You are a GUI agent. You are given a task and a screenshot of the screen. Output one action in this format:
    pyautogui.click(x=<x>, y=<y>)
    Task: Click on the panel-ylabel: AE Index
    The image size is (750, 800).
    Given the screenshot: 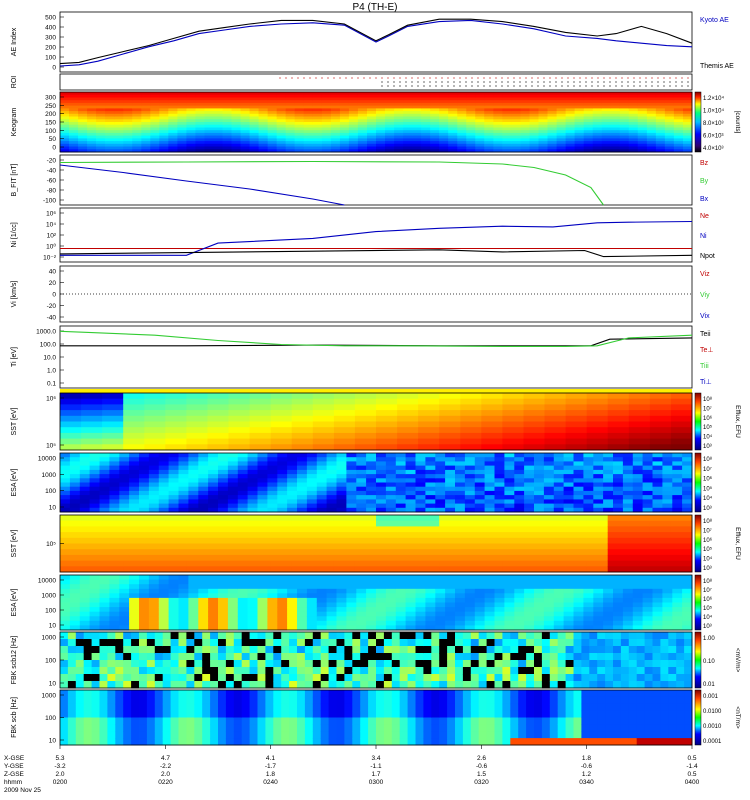 What is the action you would take?
    pyautogui.click(x=14, y=41)
    